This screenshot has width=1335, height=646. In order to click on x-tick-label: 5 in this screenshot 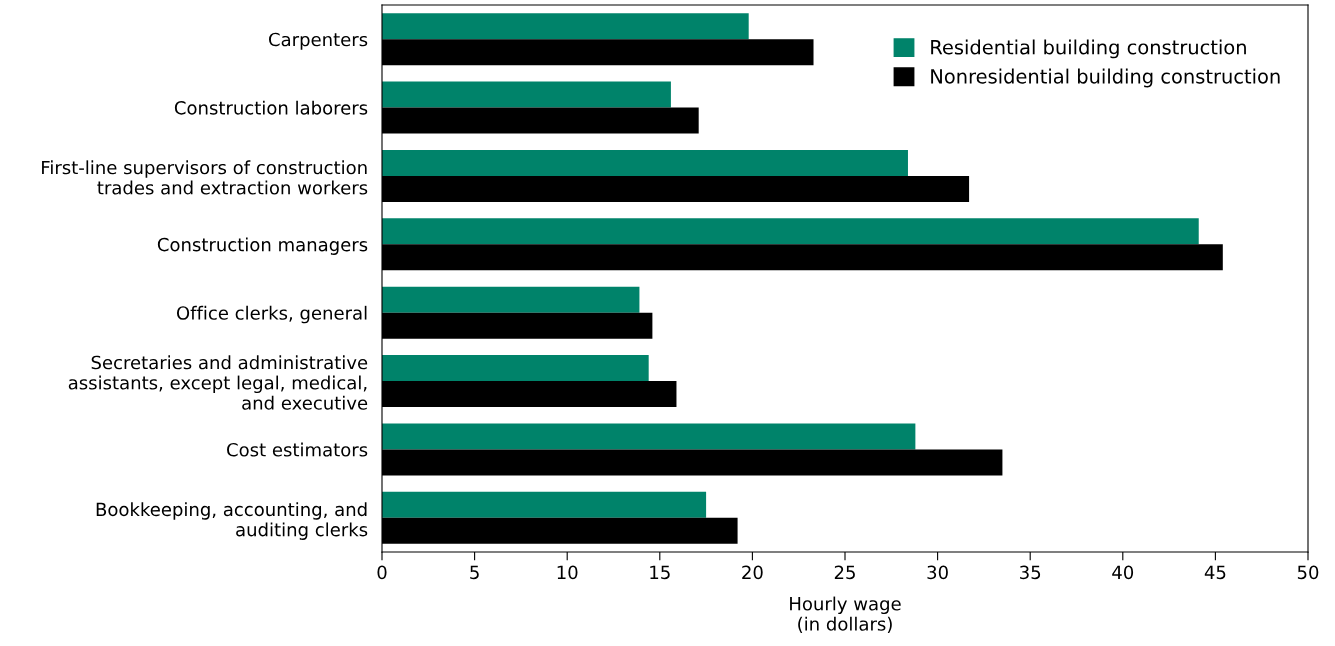, I will do `click(474, 572)`.